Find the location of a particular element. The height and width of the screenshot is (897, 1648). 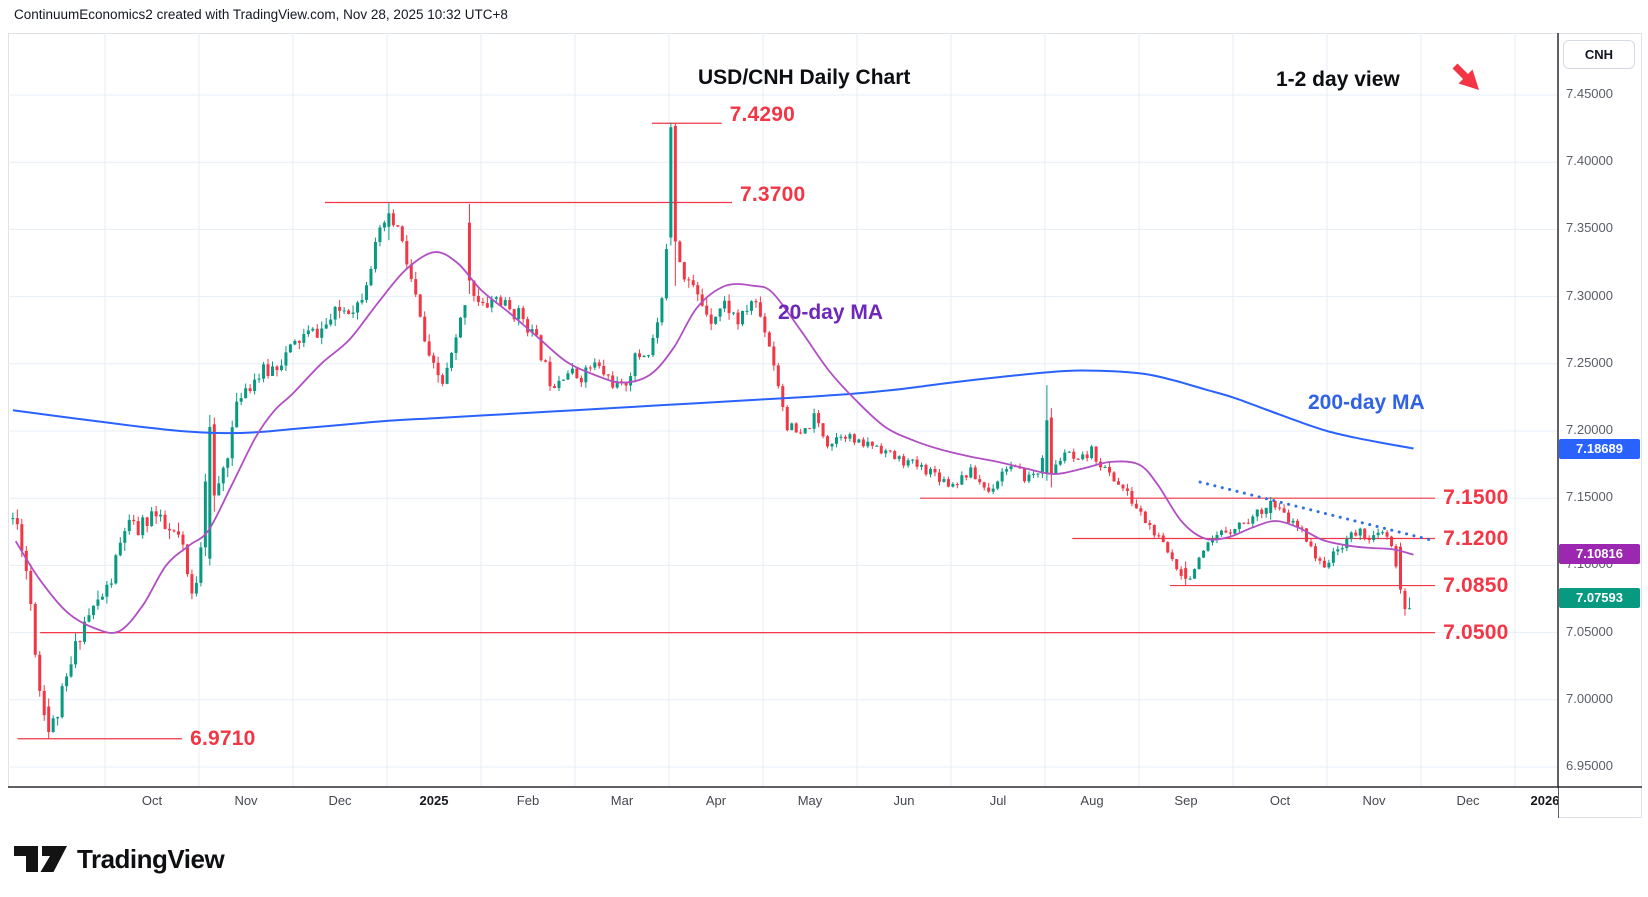

month-label: Feb is located at coordinates (528, 800).